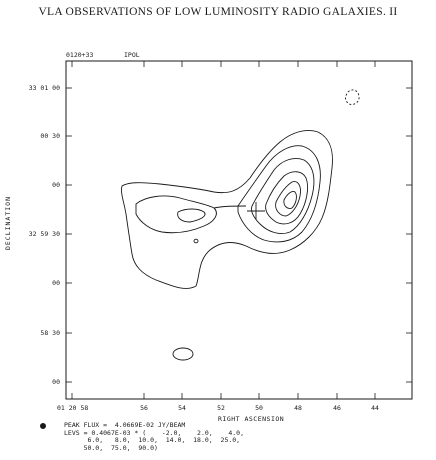 The width and height of the screenshot is (436, 460). I want to click on x-tick-label: 52, so click(221, 408).